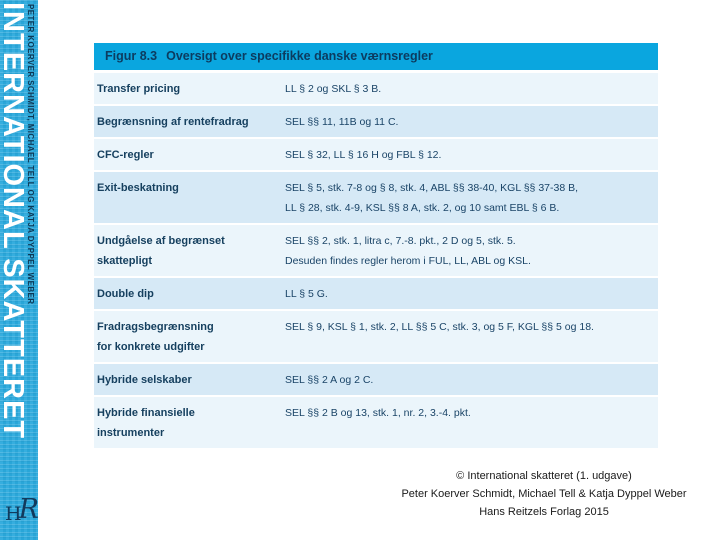 This screenshot has width=720, height=540. Describe the element at coordinates (544, 512) in the screenshot. I see `publisher-line: Hans Reitzels Forlag 2015` at that location.